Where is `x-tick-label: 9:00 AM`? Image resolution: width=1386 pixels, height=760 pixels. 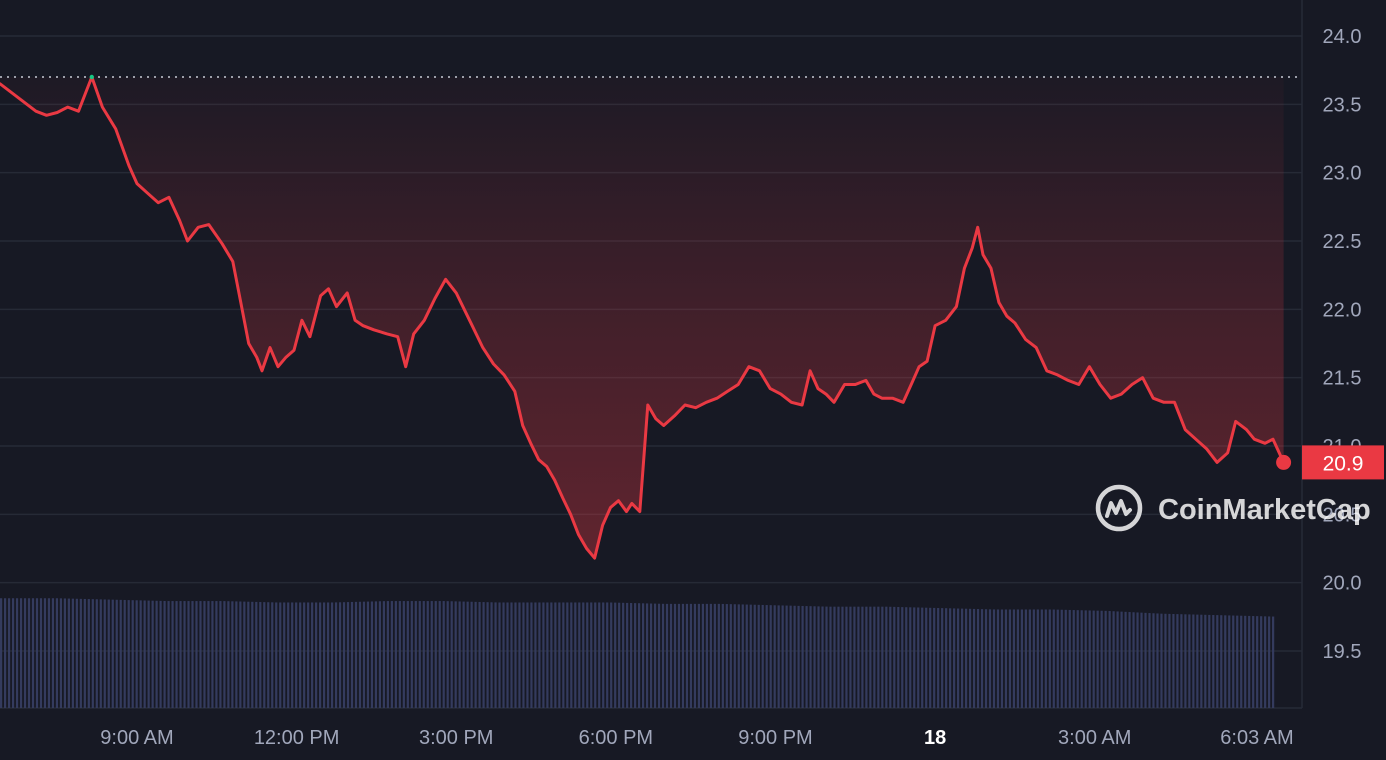
x-tick-label: 9:00 AM is located at coordinates (136, 738).